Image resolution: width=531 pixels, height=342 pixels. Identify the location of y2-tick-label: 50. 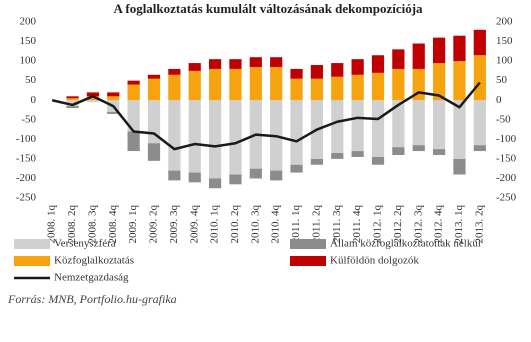
(502, 80).